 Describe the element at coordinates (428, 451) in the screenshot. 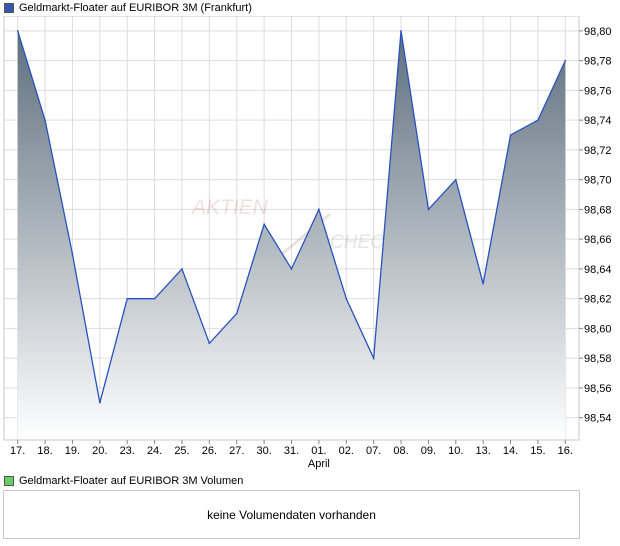

I see `x-tick-label: 09.` at that location.